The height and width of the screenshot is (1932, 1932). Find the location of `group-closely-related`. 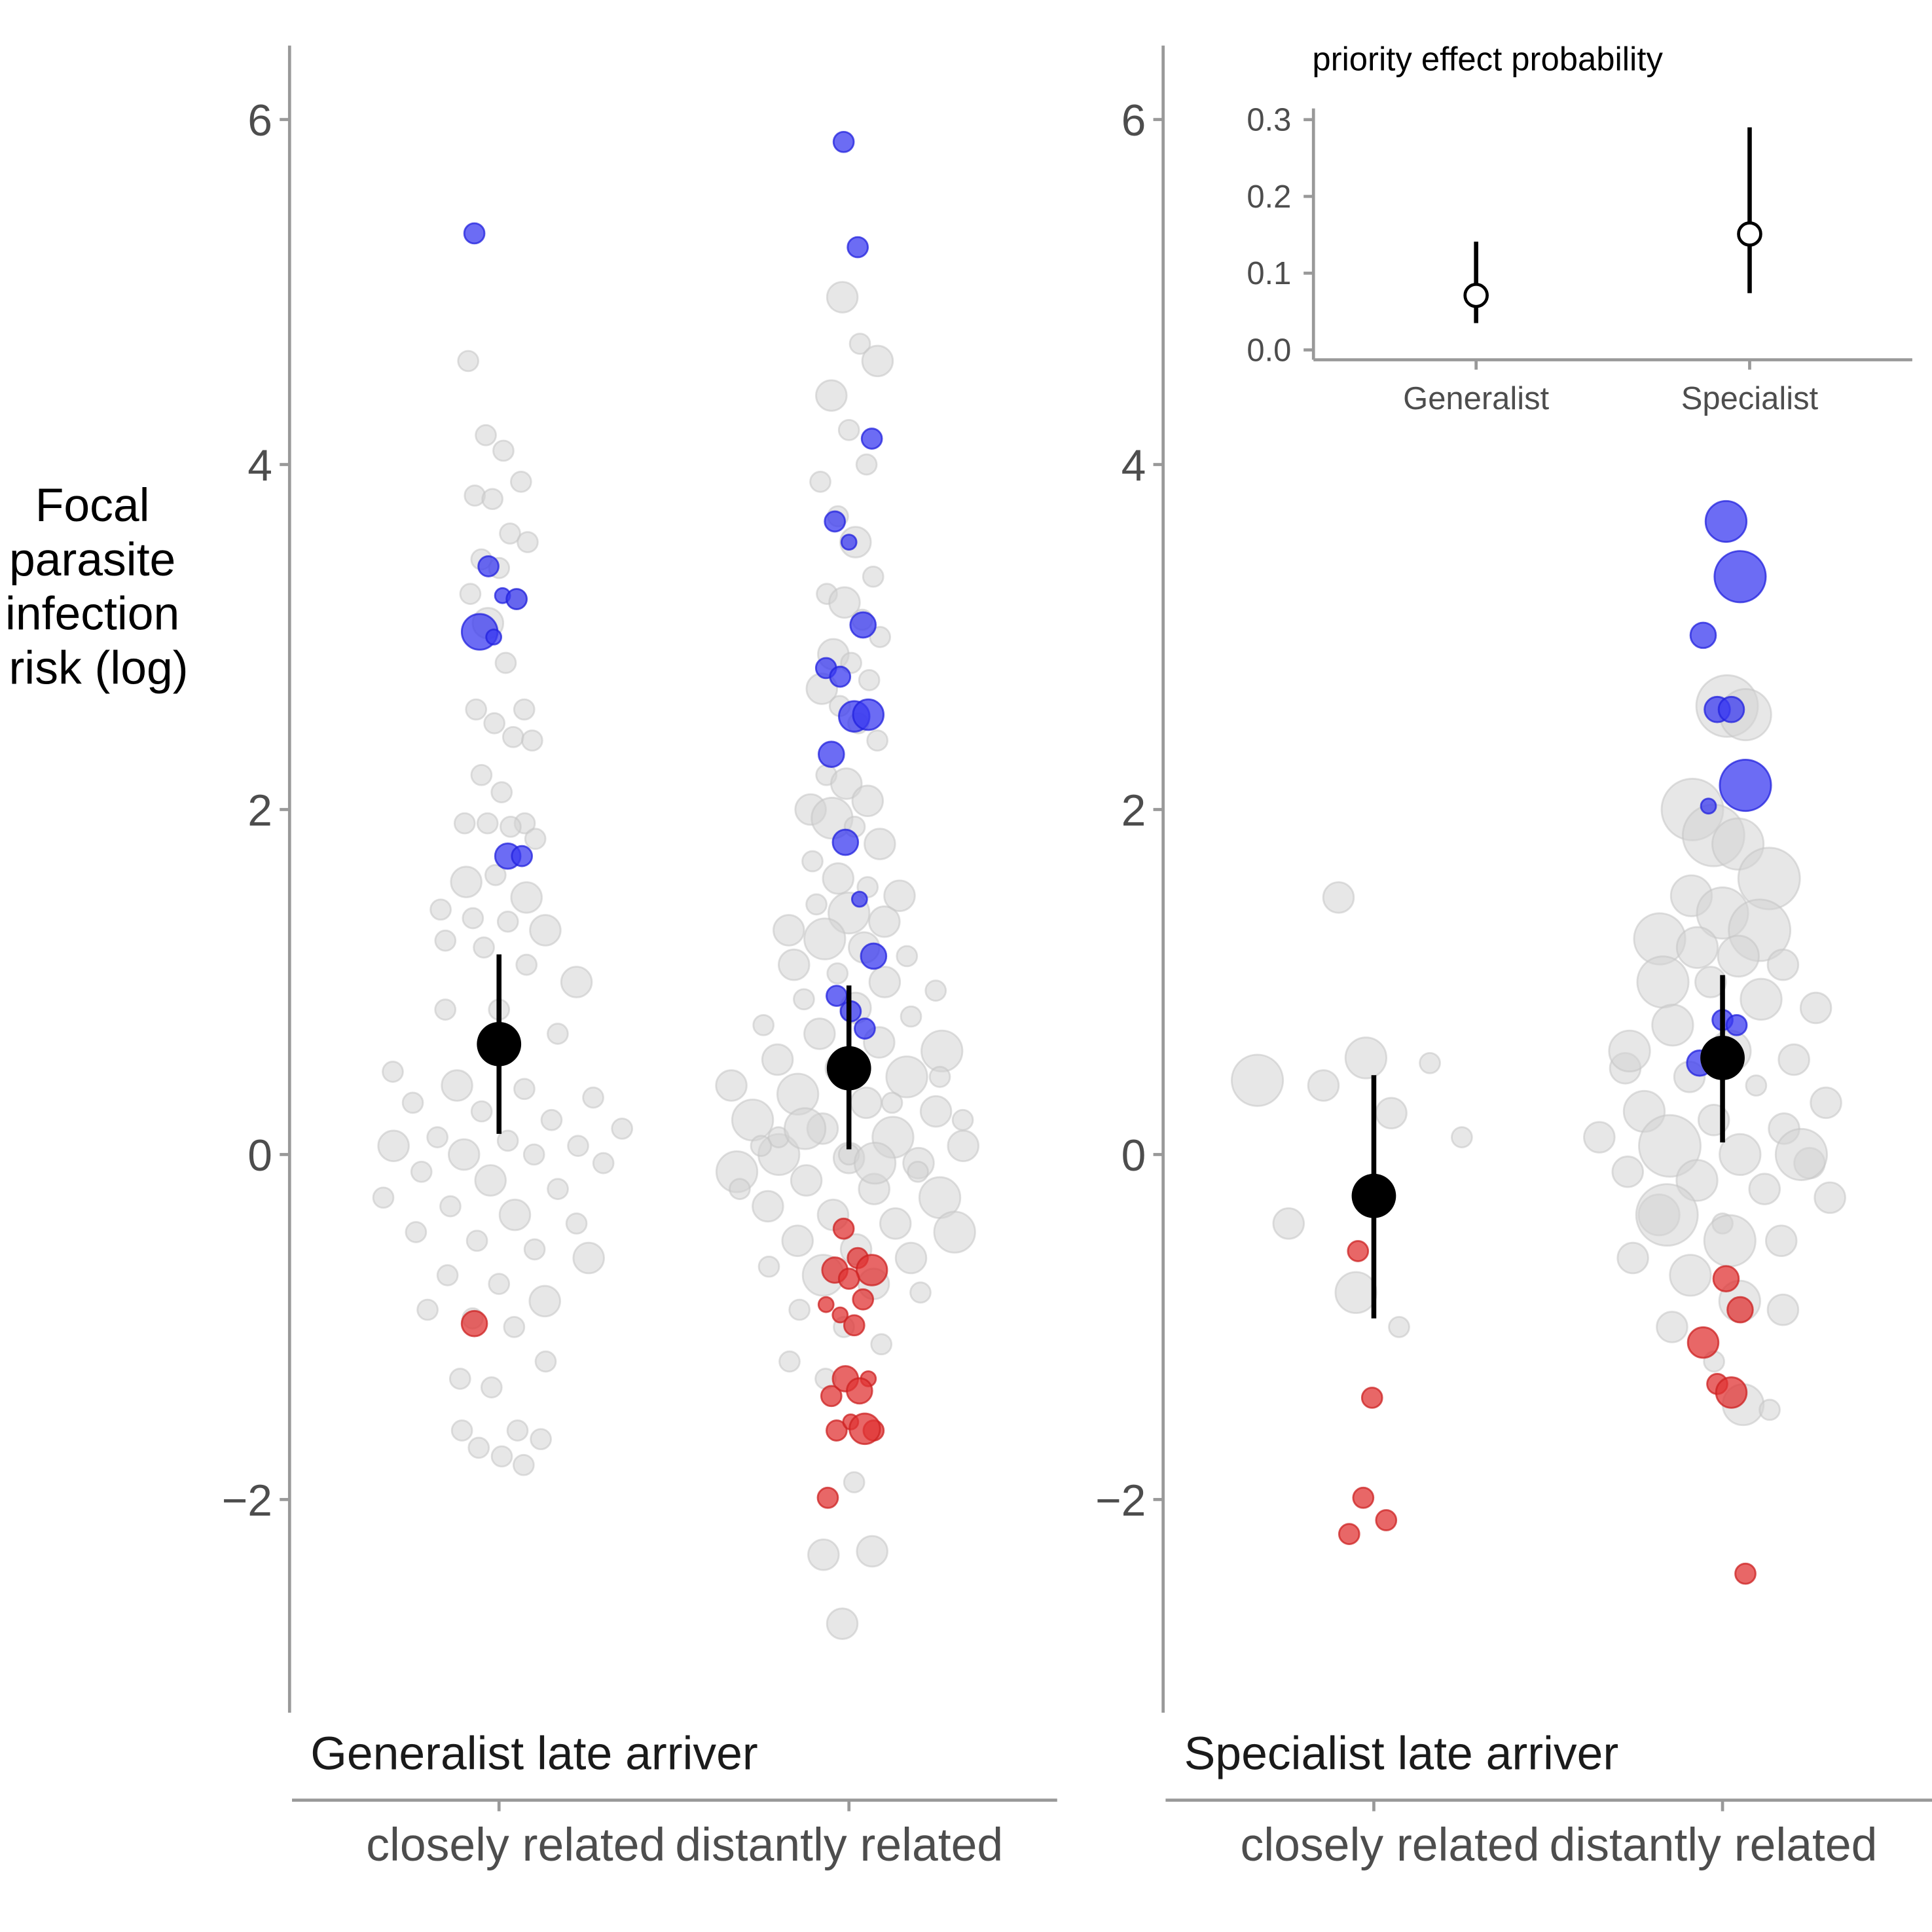

group-closely-related is located at coordinates (1351, 1213).